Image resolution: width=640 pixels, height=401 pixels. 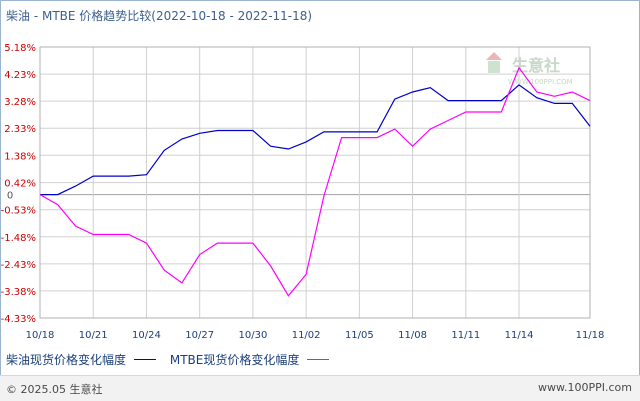 I want to click on y-tick-label: 5.18%, so click(x=20, y=48).